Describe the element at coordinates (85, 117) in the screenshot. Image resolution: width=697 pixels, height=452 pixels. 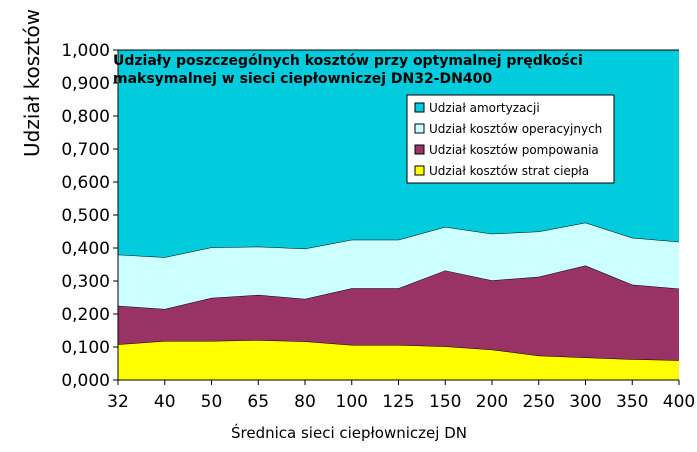
I see `y-tick-label: 0,800` at that location.